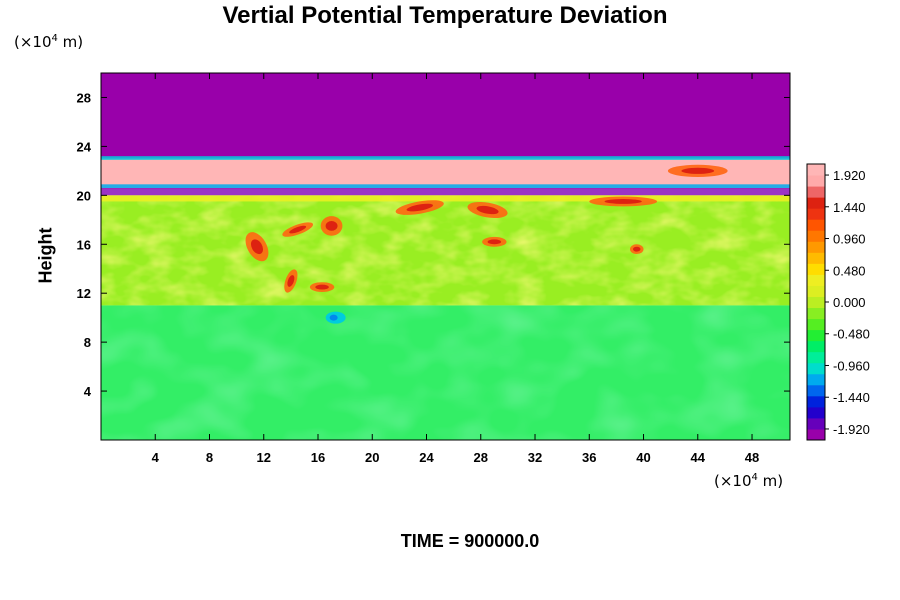  I want to click on x-tick-label: 12, so click(264, 457).